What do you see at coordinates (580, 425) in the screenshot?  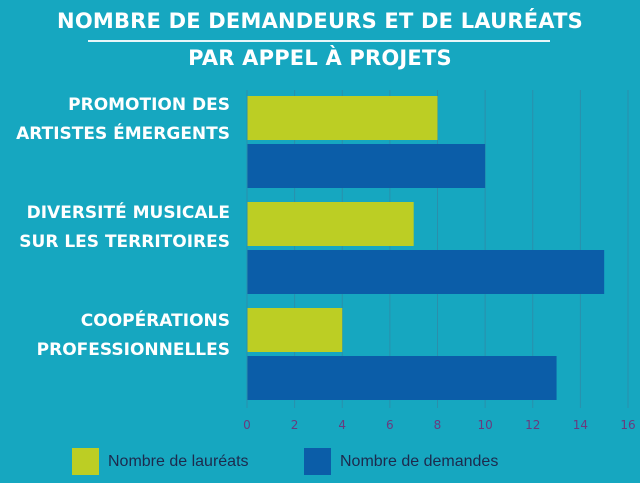 I see `x-tick-label-14: 14` at bounding box center [580, 425].